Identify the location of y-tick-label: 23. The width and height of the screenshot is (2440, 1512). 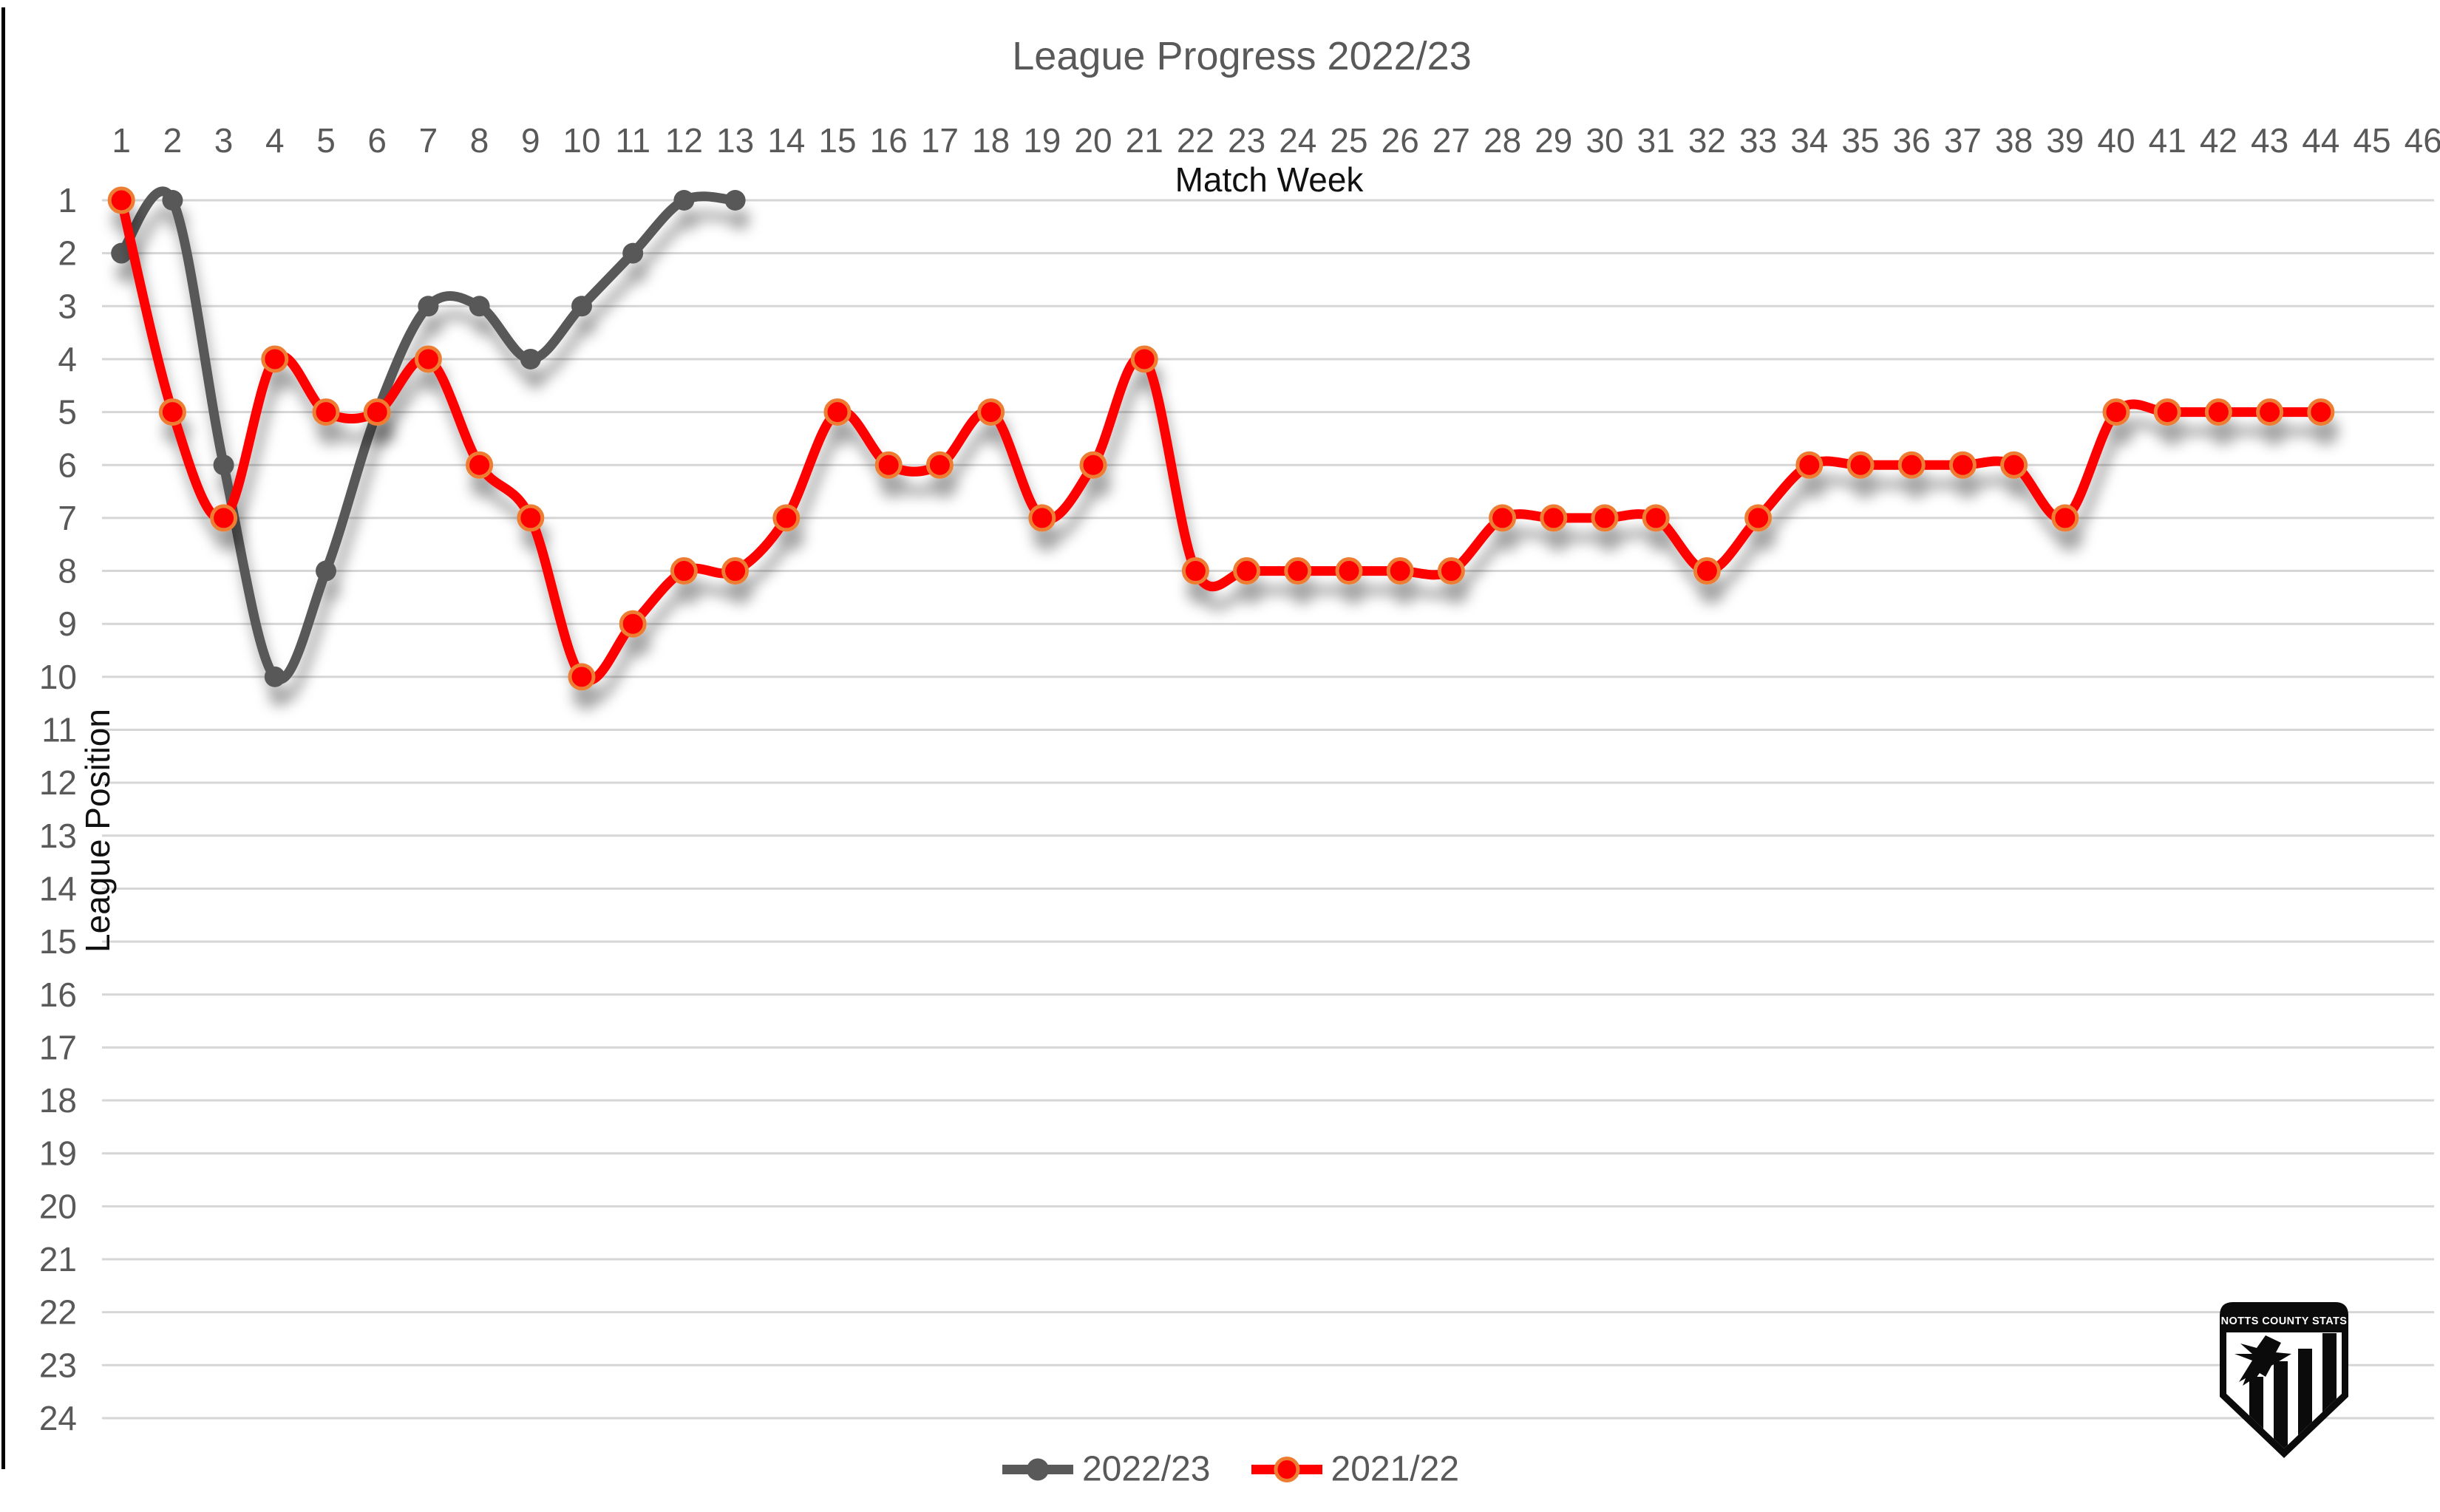
(58, 1365).